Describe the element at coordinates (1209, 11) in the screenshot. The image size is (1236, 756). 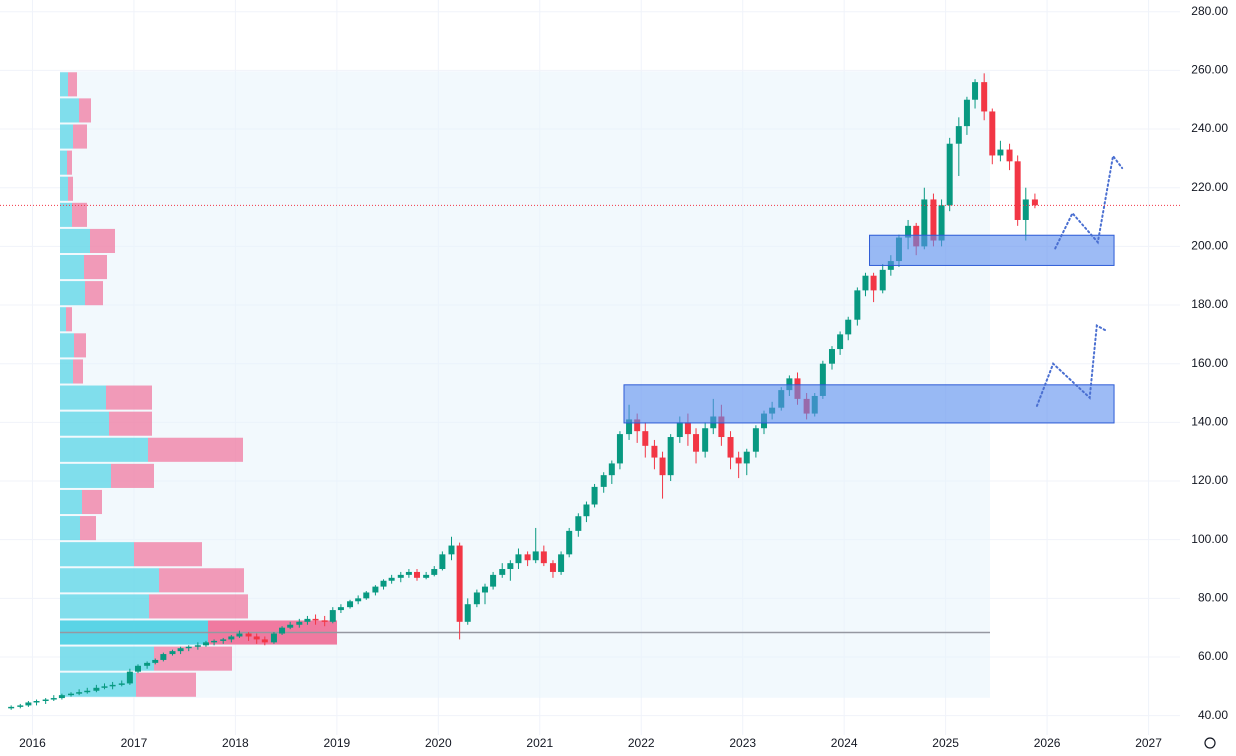
I see `y-tick-label: 280.00` at that location.